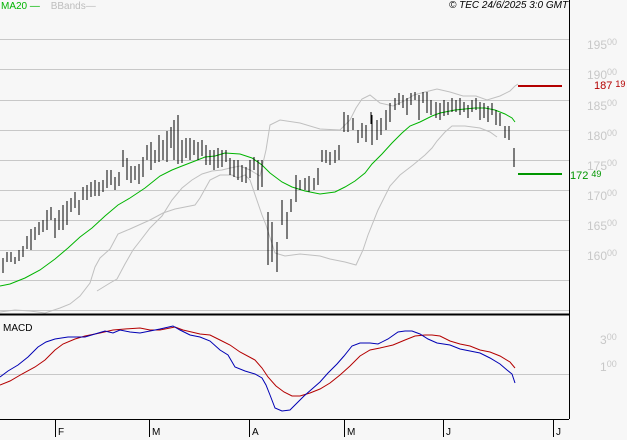  Describe the element at coordinates (602, 74) in the screenshot. I see `y-label-19000: 19000` at that location.